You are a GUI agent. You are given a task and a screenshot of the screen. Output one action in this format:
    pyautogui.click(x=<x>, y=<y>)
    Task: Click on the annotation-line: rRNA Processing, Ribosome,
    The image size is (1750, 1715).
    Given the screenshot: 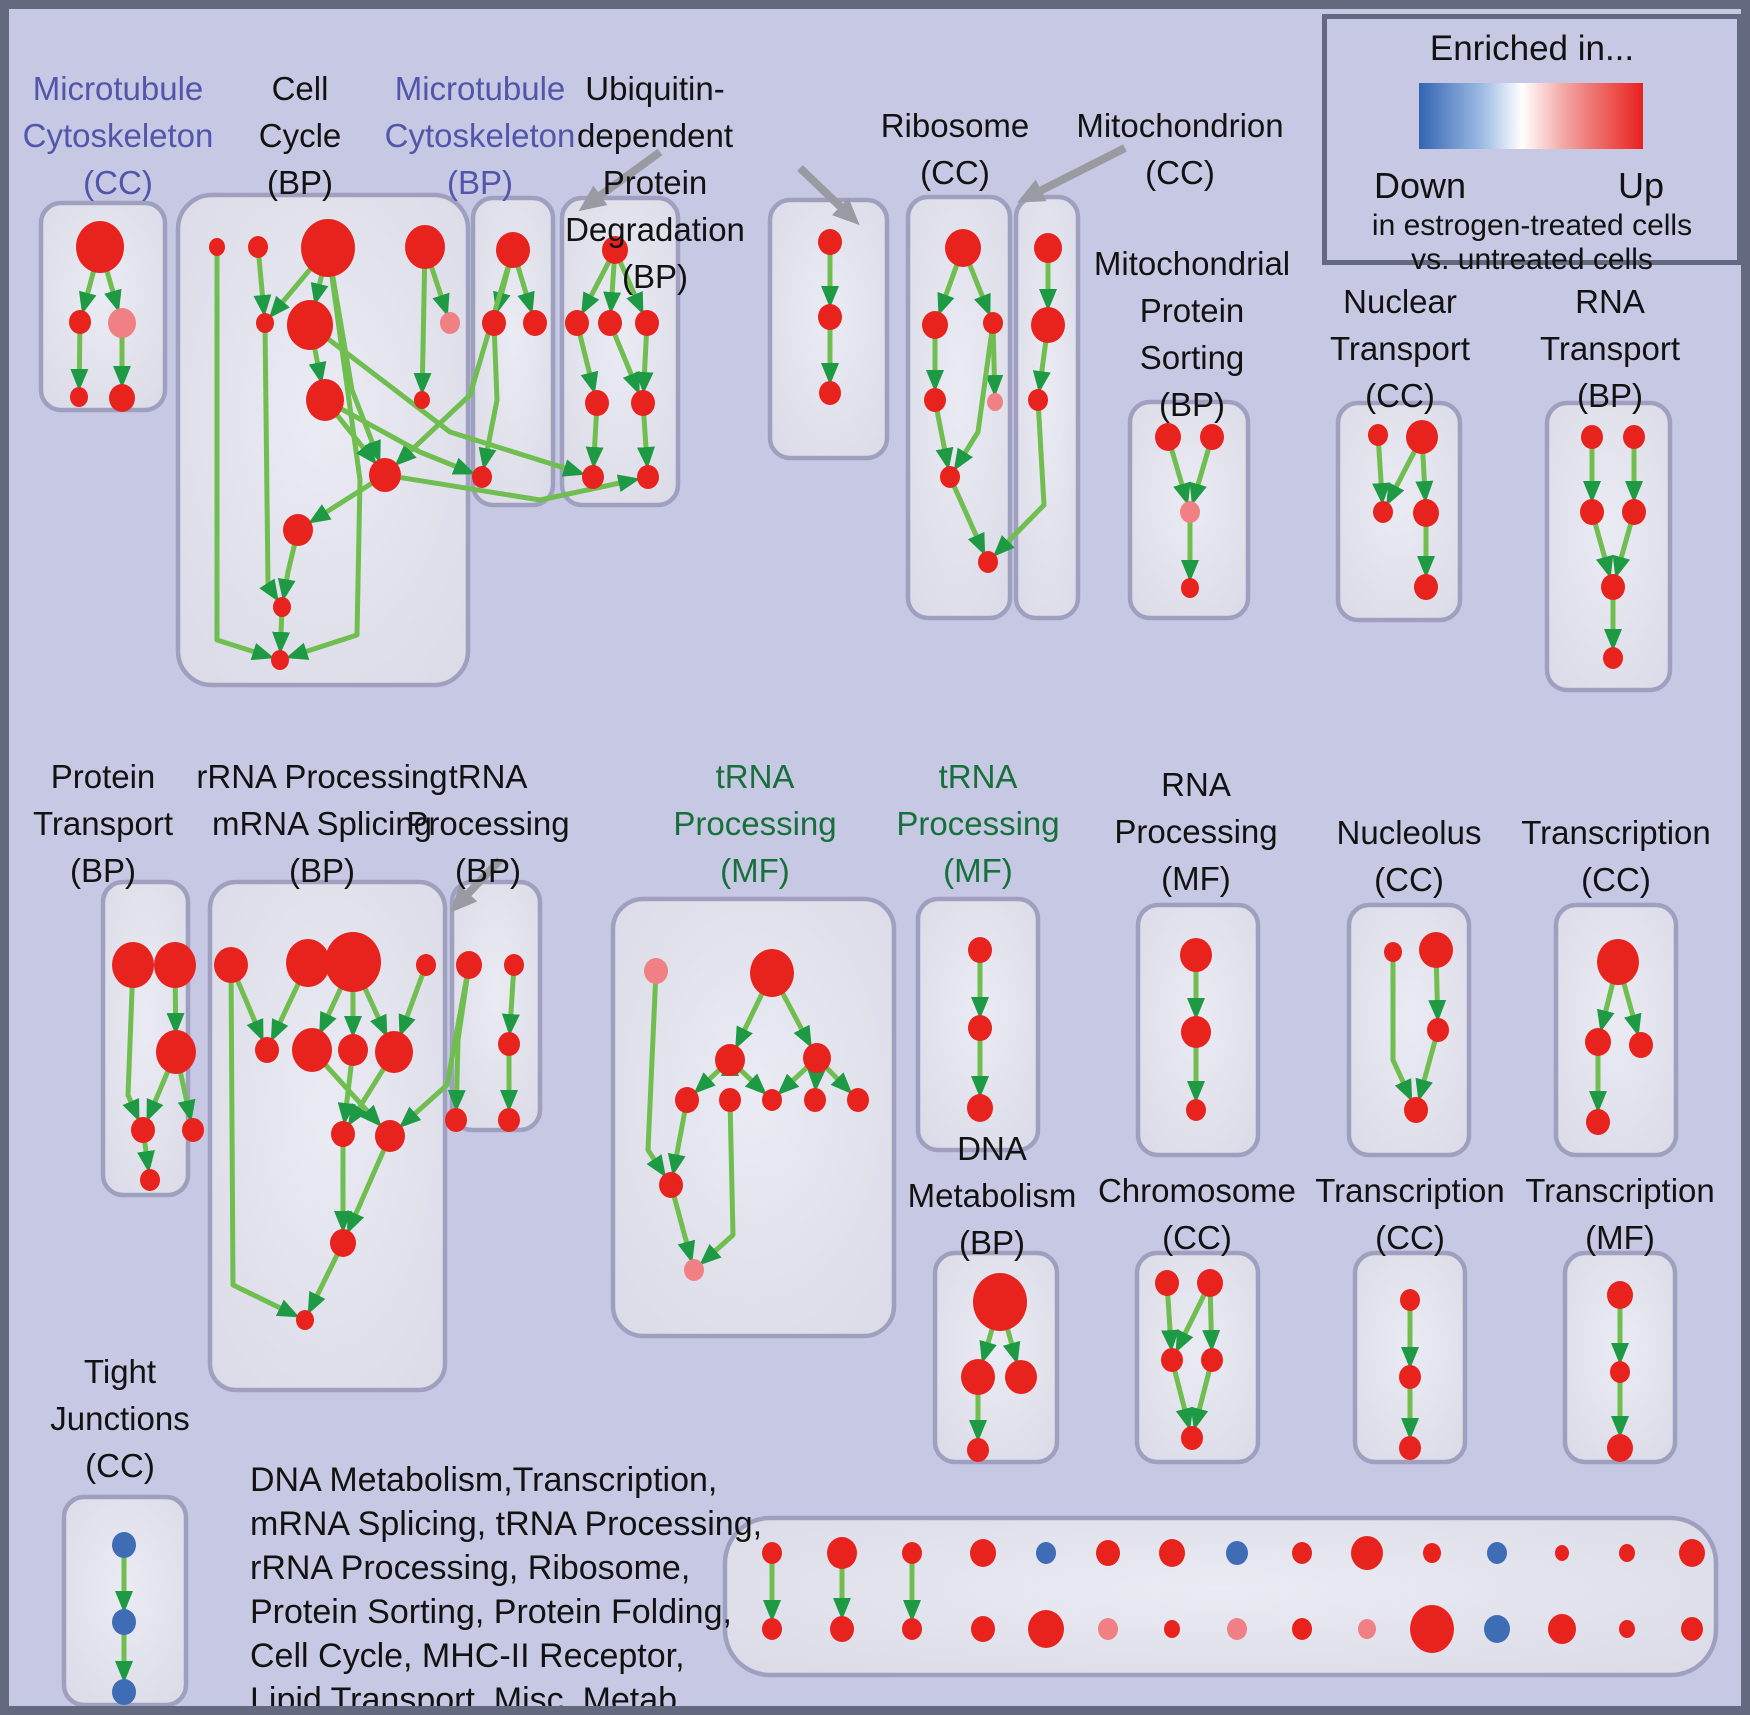 What is the action you would take?
    pyautogui.click(x=470, y=1568)
    